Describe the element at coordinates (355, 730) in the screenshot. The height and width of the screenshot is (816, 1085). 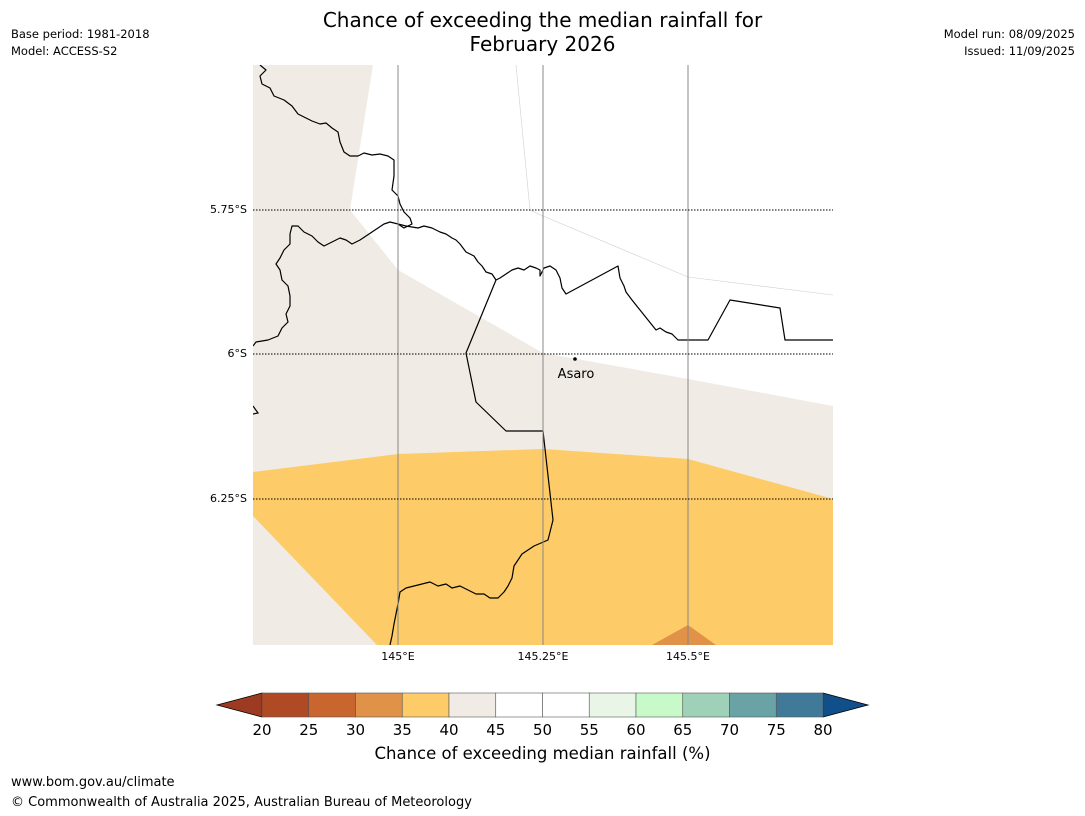
I see `colorbar-tick-label: 30` at that location.